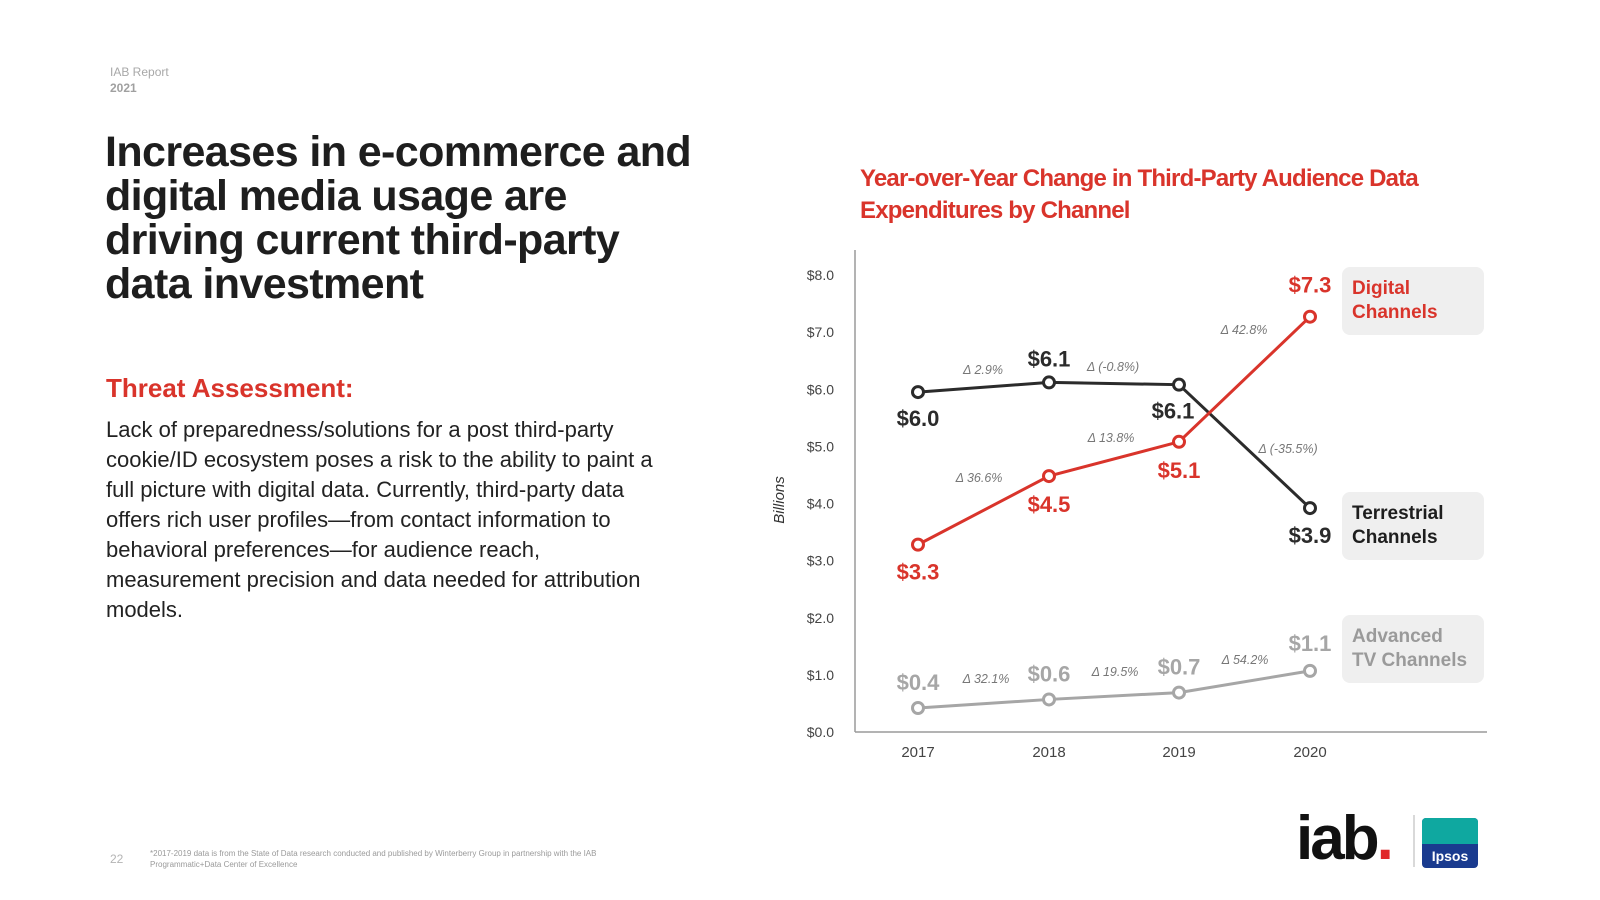 This screenshot has width=1600, height=900. What do you see at coordinates (117, 859) in the screenshot?
I see `page-number: 22` at bounding box center [117, 859].